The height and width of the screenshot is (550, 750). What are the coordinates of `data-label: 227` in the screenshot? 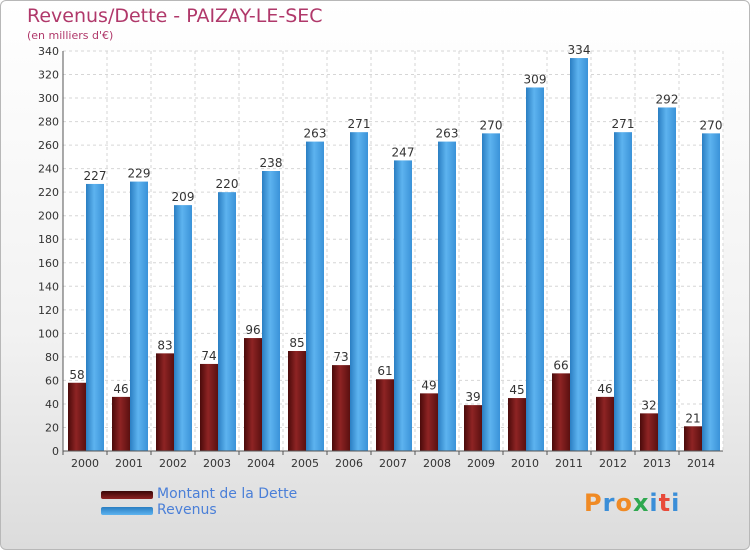 It's located at (95, 176).